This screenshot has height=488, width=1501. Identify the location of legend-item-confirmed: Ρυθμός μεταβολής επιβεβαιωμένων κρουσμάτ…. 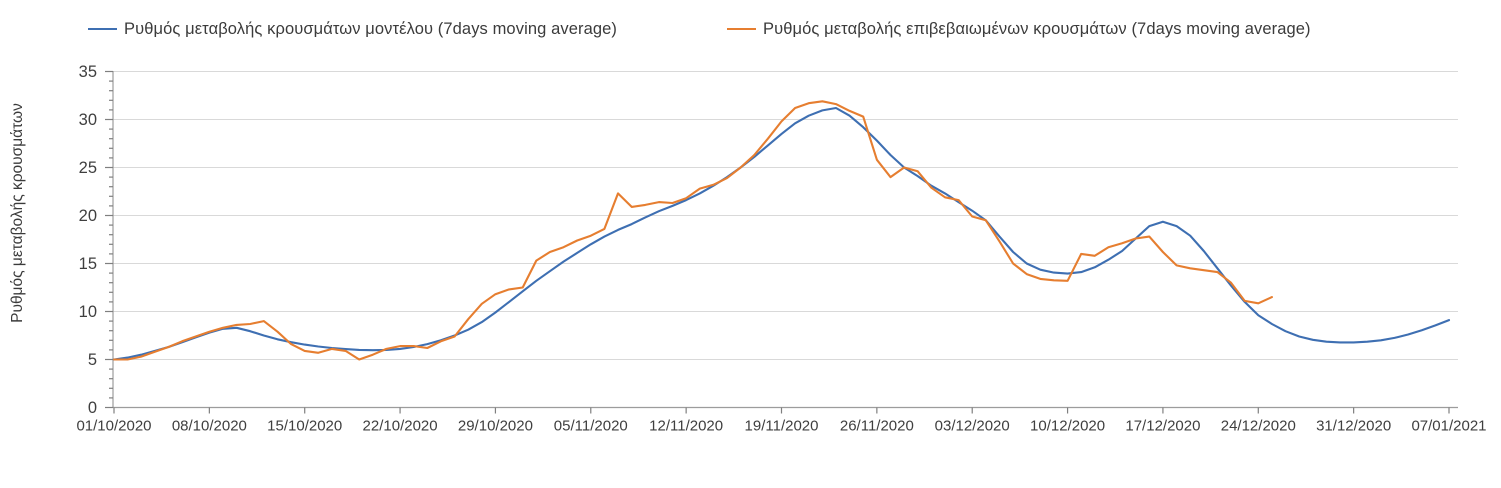
(1019, 29).